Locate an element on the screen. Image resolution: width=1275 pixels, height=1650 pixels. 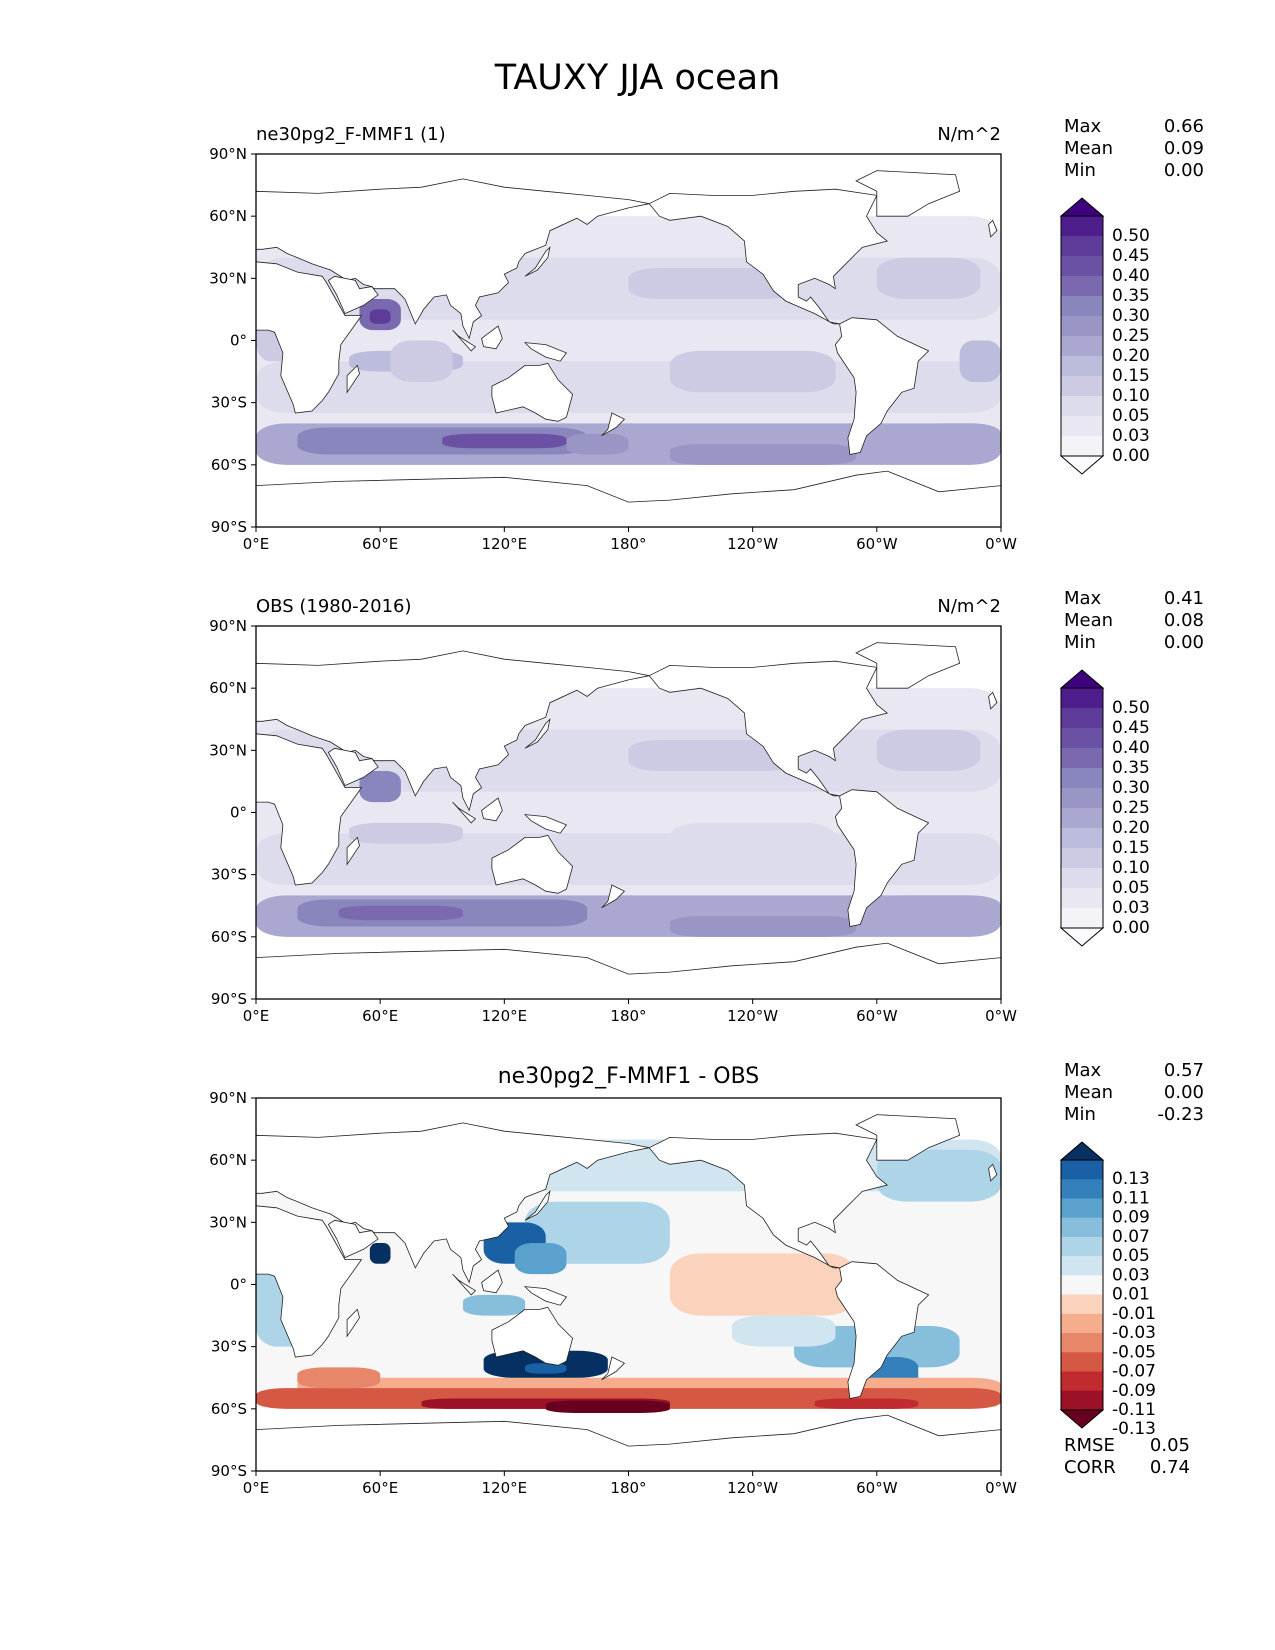
colorbar-tick-label: 0.00 is located at coordinates (1131, 456).